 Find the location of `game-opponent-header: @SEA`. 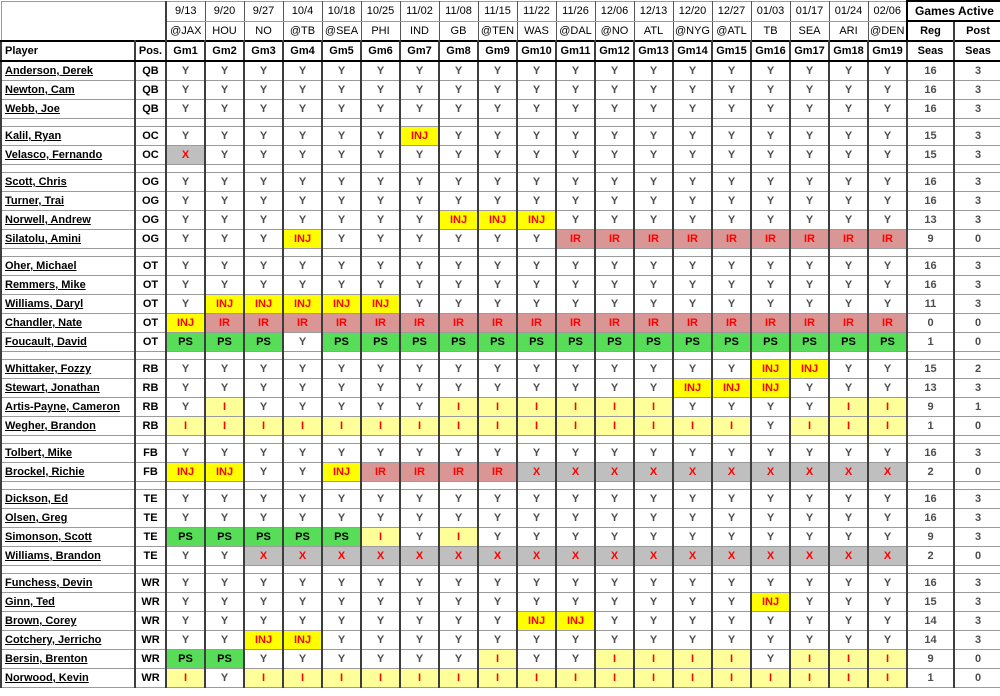

game-opponent-header: @SEA is located at coordinates (341, 31).